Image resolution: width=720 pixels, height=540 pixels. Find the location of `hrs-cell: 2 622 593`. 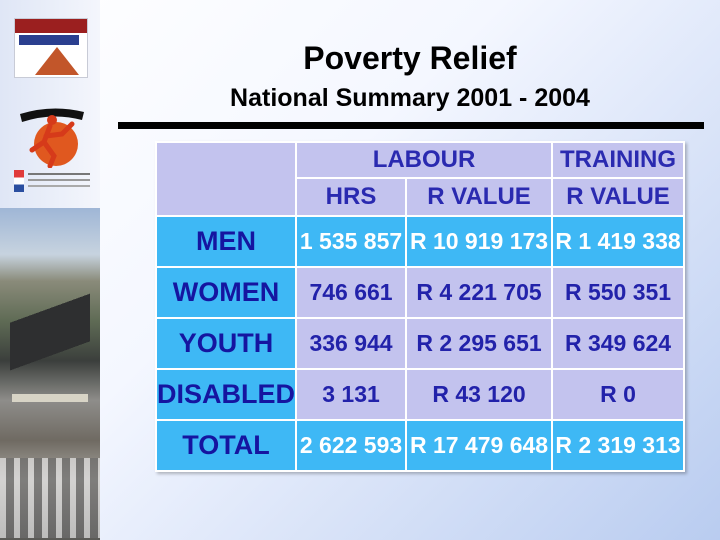

hrs-cell: 2 622 593 is located at coordinates (351, 445).